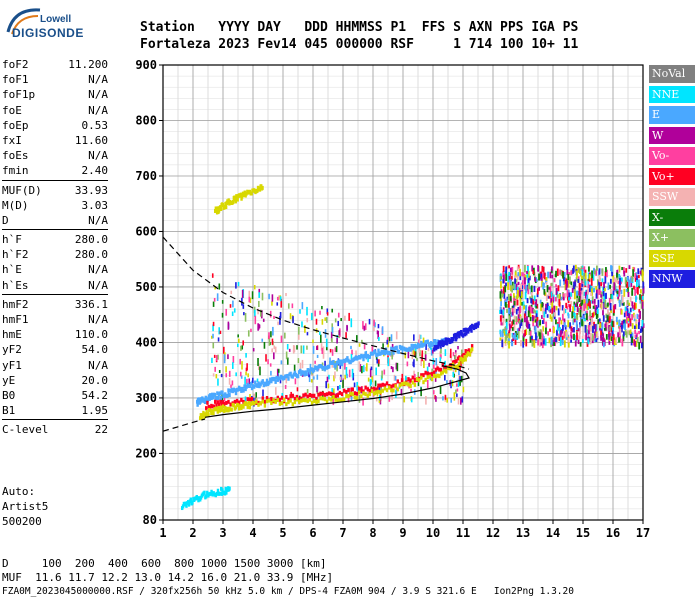 This screenshot has width=700, height=600. I want to click on param-separator, so click(55, 230).